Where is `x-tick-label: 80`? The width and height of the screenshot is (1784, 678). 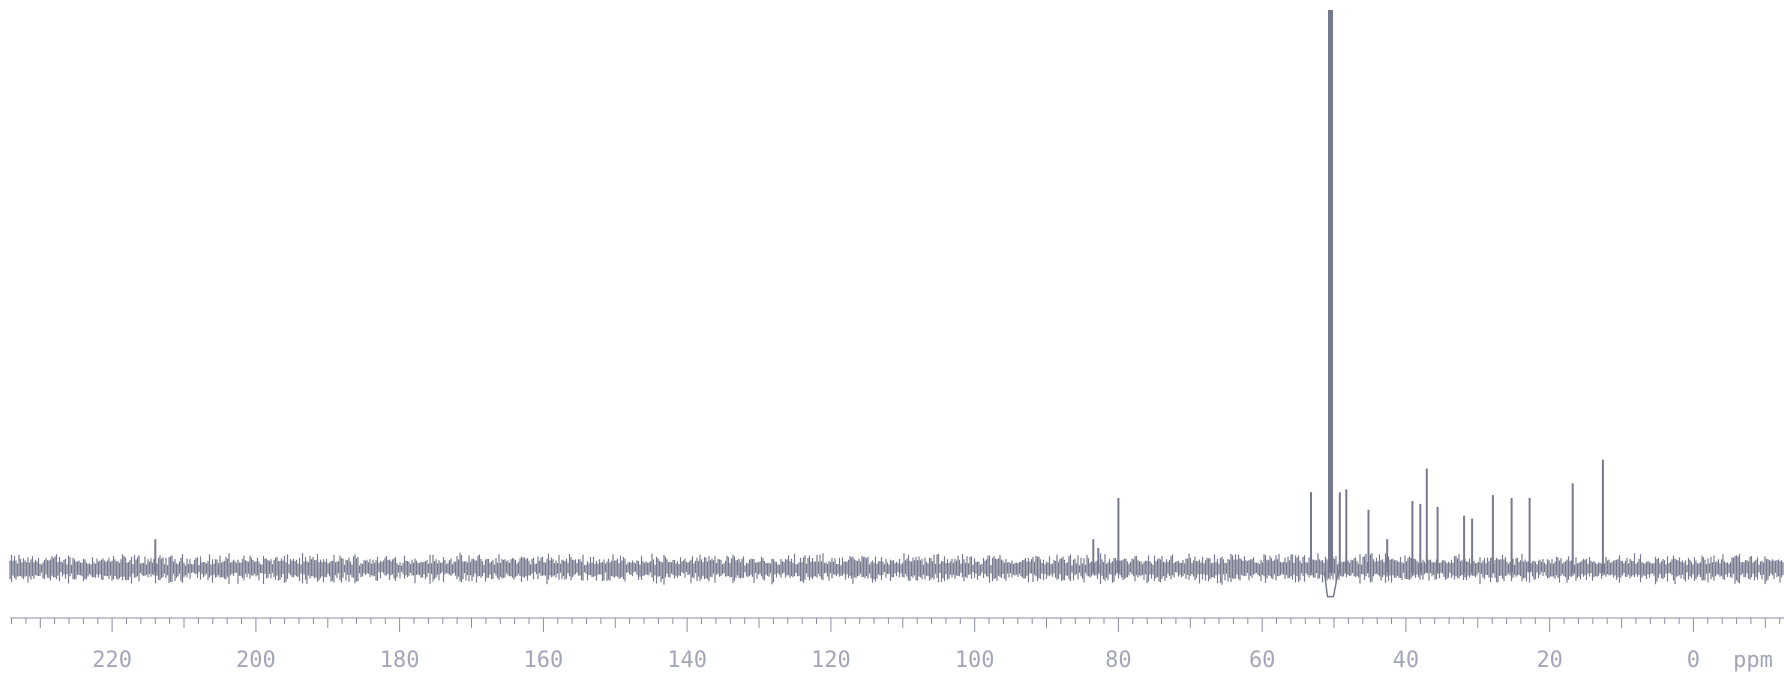
x-tick-label: 80 is located at coordinates (1118, 660).